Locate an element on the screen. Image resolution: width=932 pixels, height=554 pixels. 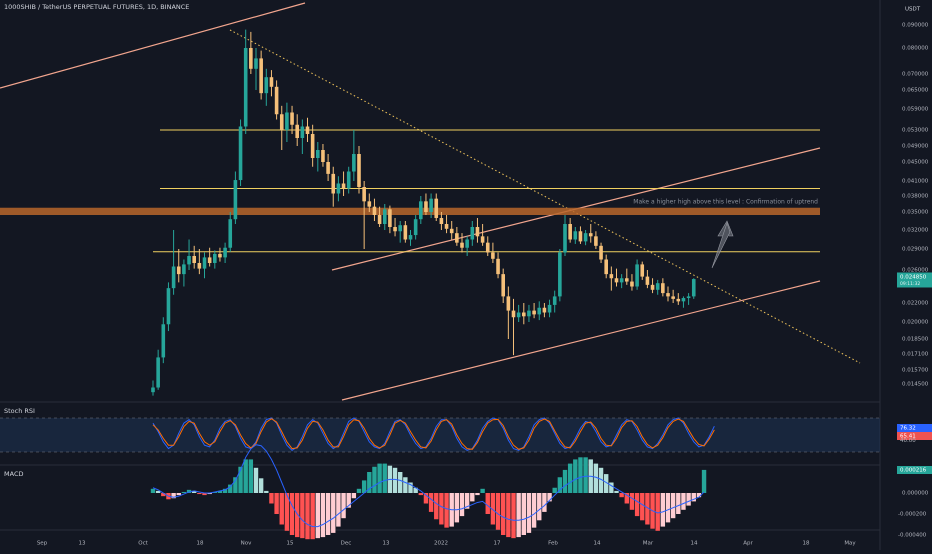
stoch-rsi-pane is located at coordinates (440, 435).